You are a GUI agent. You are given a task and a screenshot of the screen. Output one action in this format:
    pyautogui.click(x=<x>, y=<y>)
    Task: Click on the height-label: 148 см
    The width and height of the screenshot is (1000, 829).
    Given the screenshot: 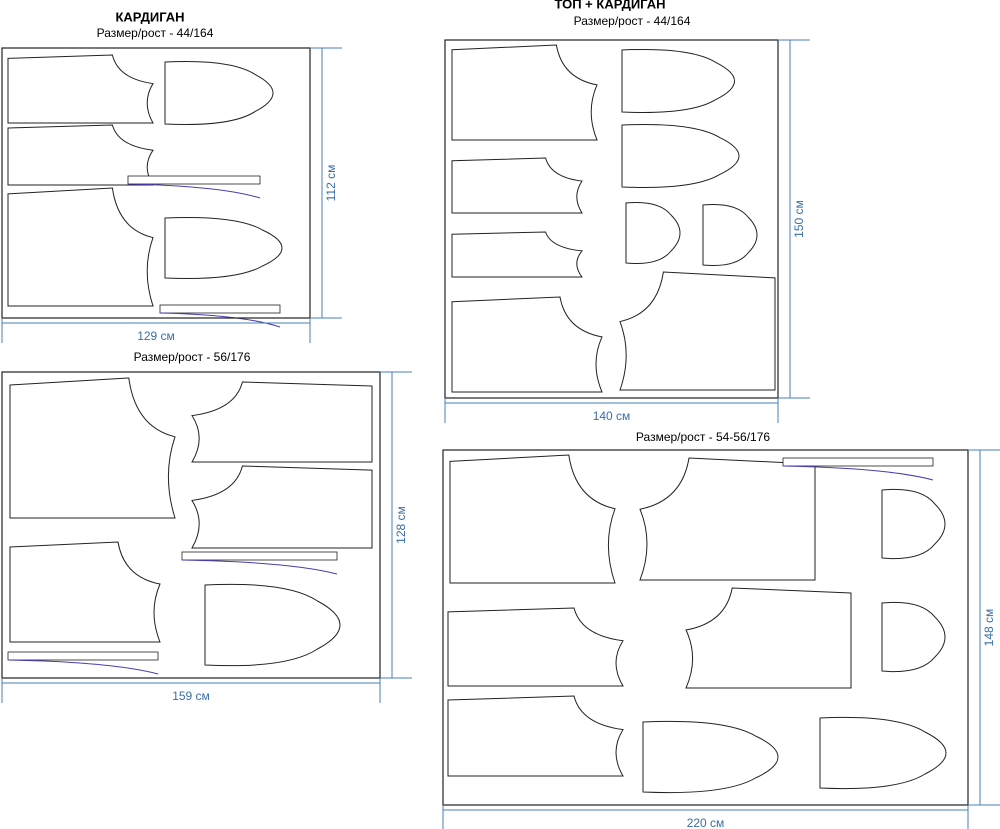 What is the action you would take?
    pyautogui.click(x=989, y=628)
    